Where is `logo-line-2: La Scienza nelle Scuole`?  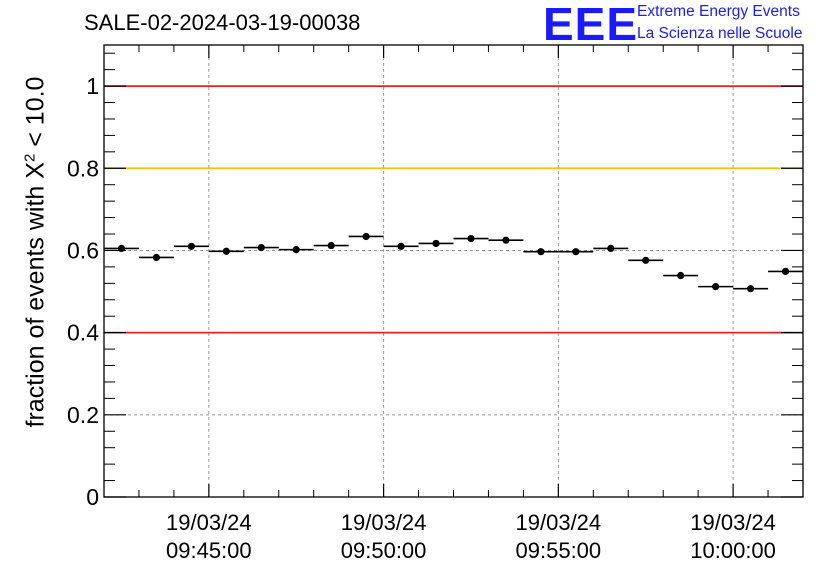
logo-line-2: La Scienza nelle Scuole is located at coordinates (720, 33).